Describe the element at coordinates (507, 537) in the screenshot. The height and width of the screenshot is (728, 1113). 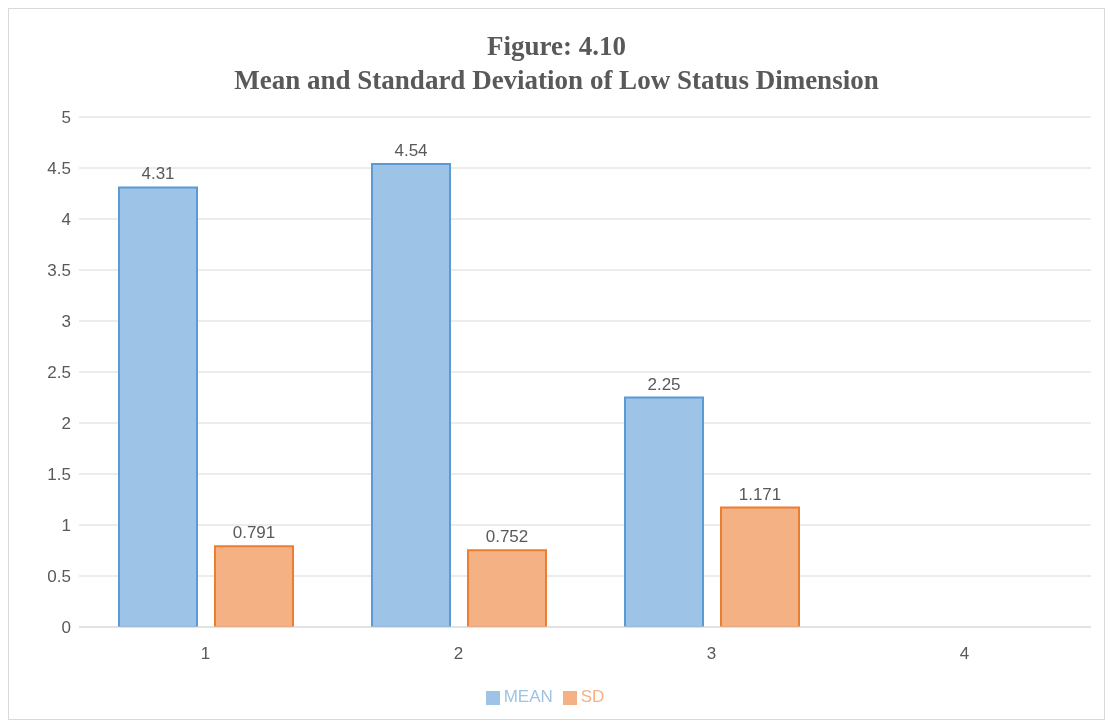
I see `data-label: 0.752` at that location.